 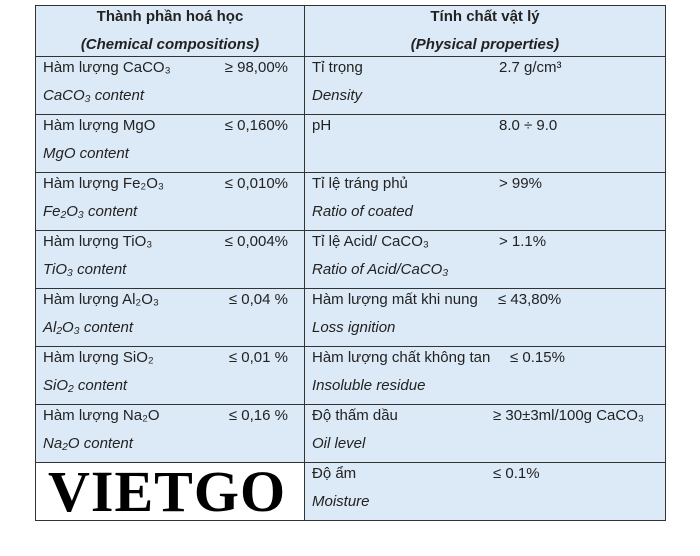 I want to click on property-name: Tỉ lệ Acid/ CaCO₃, so click(x=370, y=241).